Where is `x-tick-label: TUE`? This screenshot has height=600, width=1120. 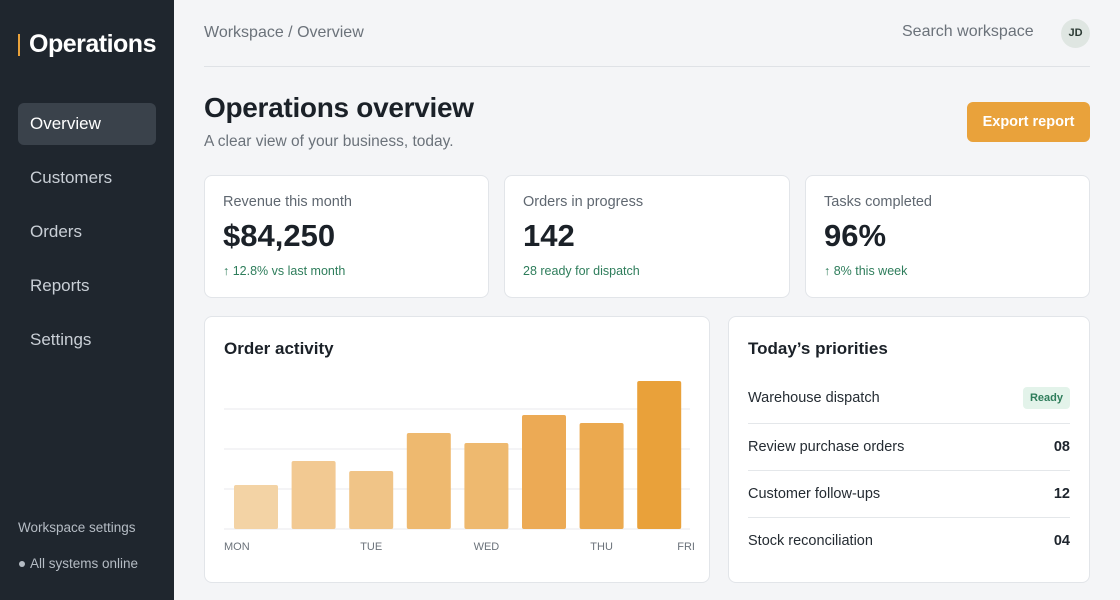
x-tick-label: TUE is located at coordinates (371, 547).